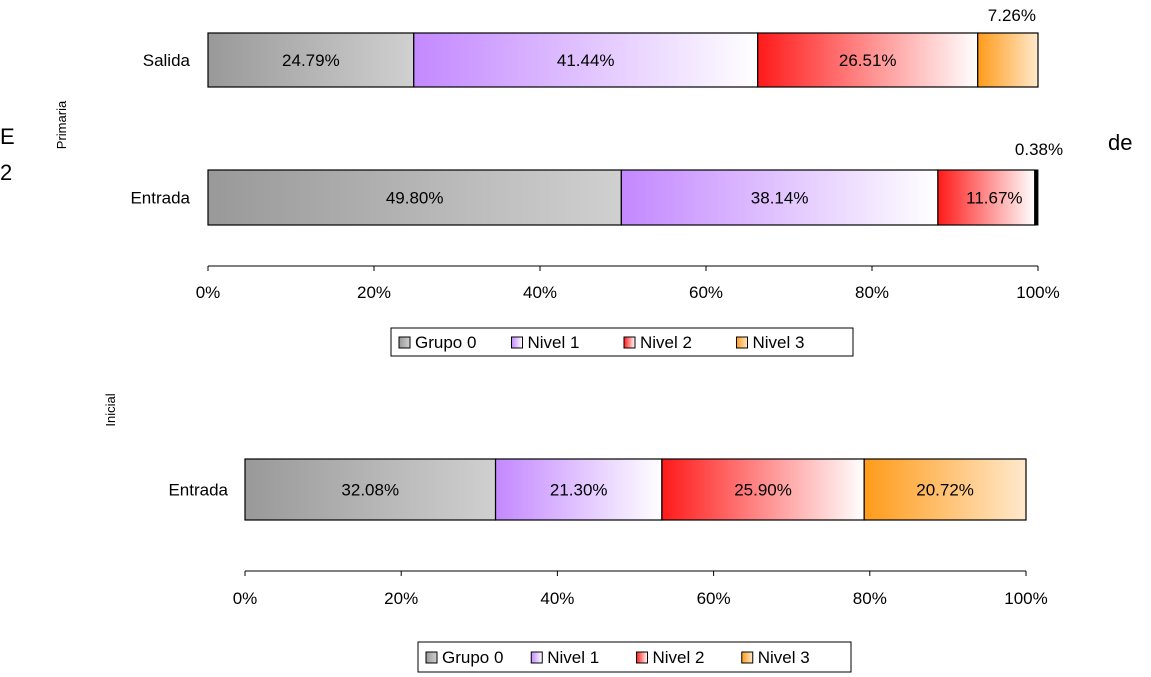  Describe the element at coordinates (61, 124) in the screenshot. I see `group-label: Primaria` at that location.